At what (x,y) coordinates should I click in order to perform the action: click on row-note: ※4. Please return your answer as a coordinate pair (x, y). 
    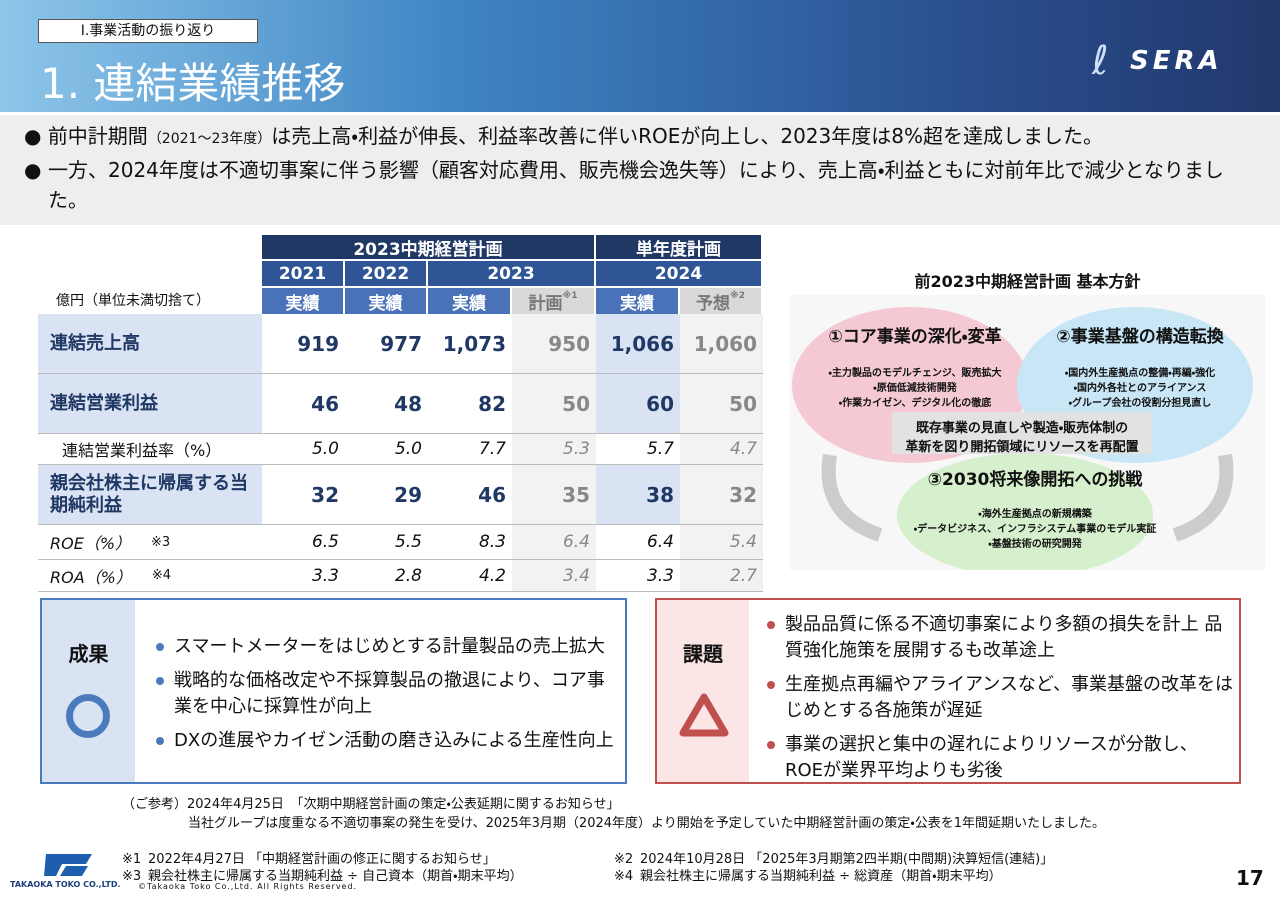
    Looking at the image, I should click on (161, 575).